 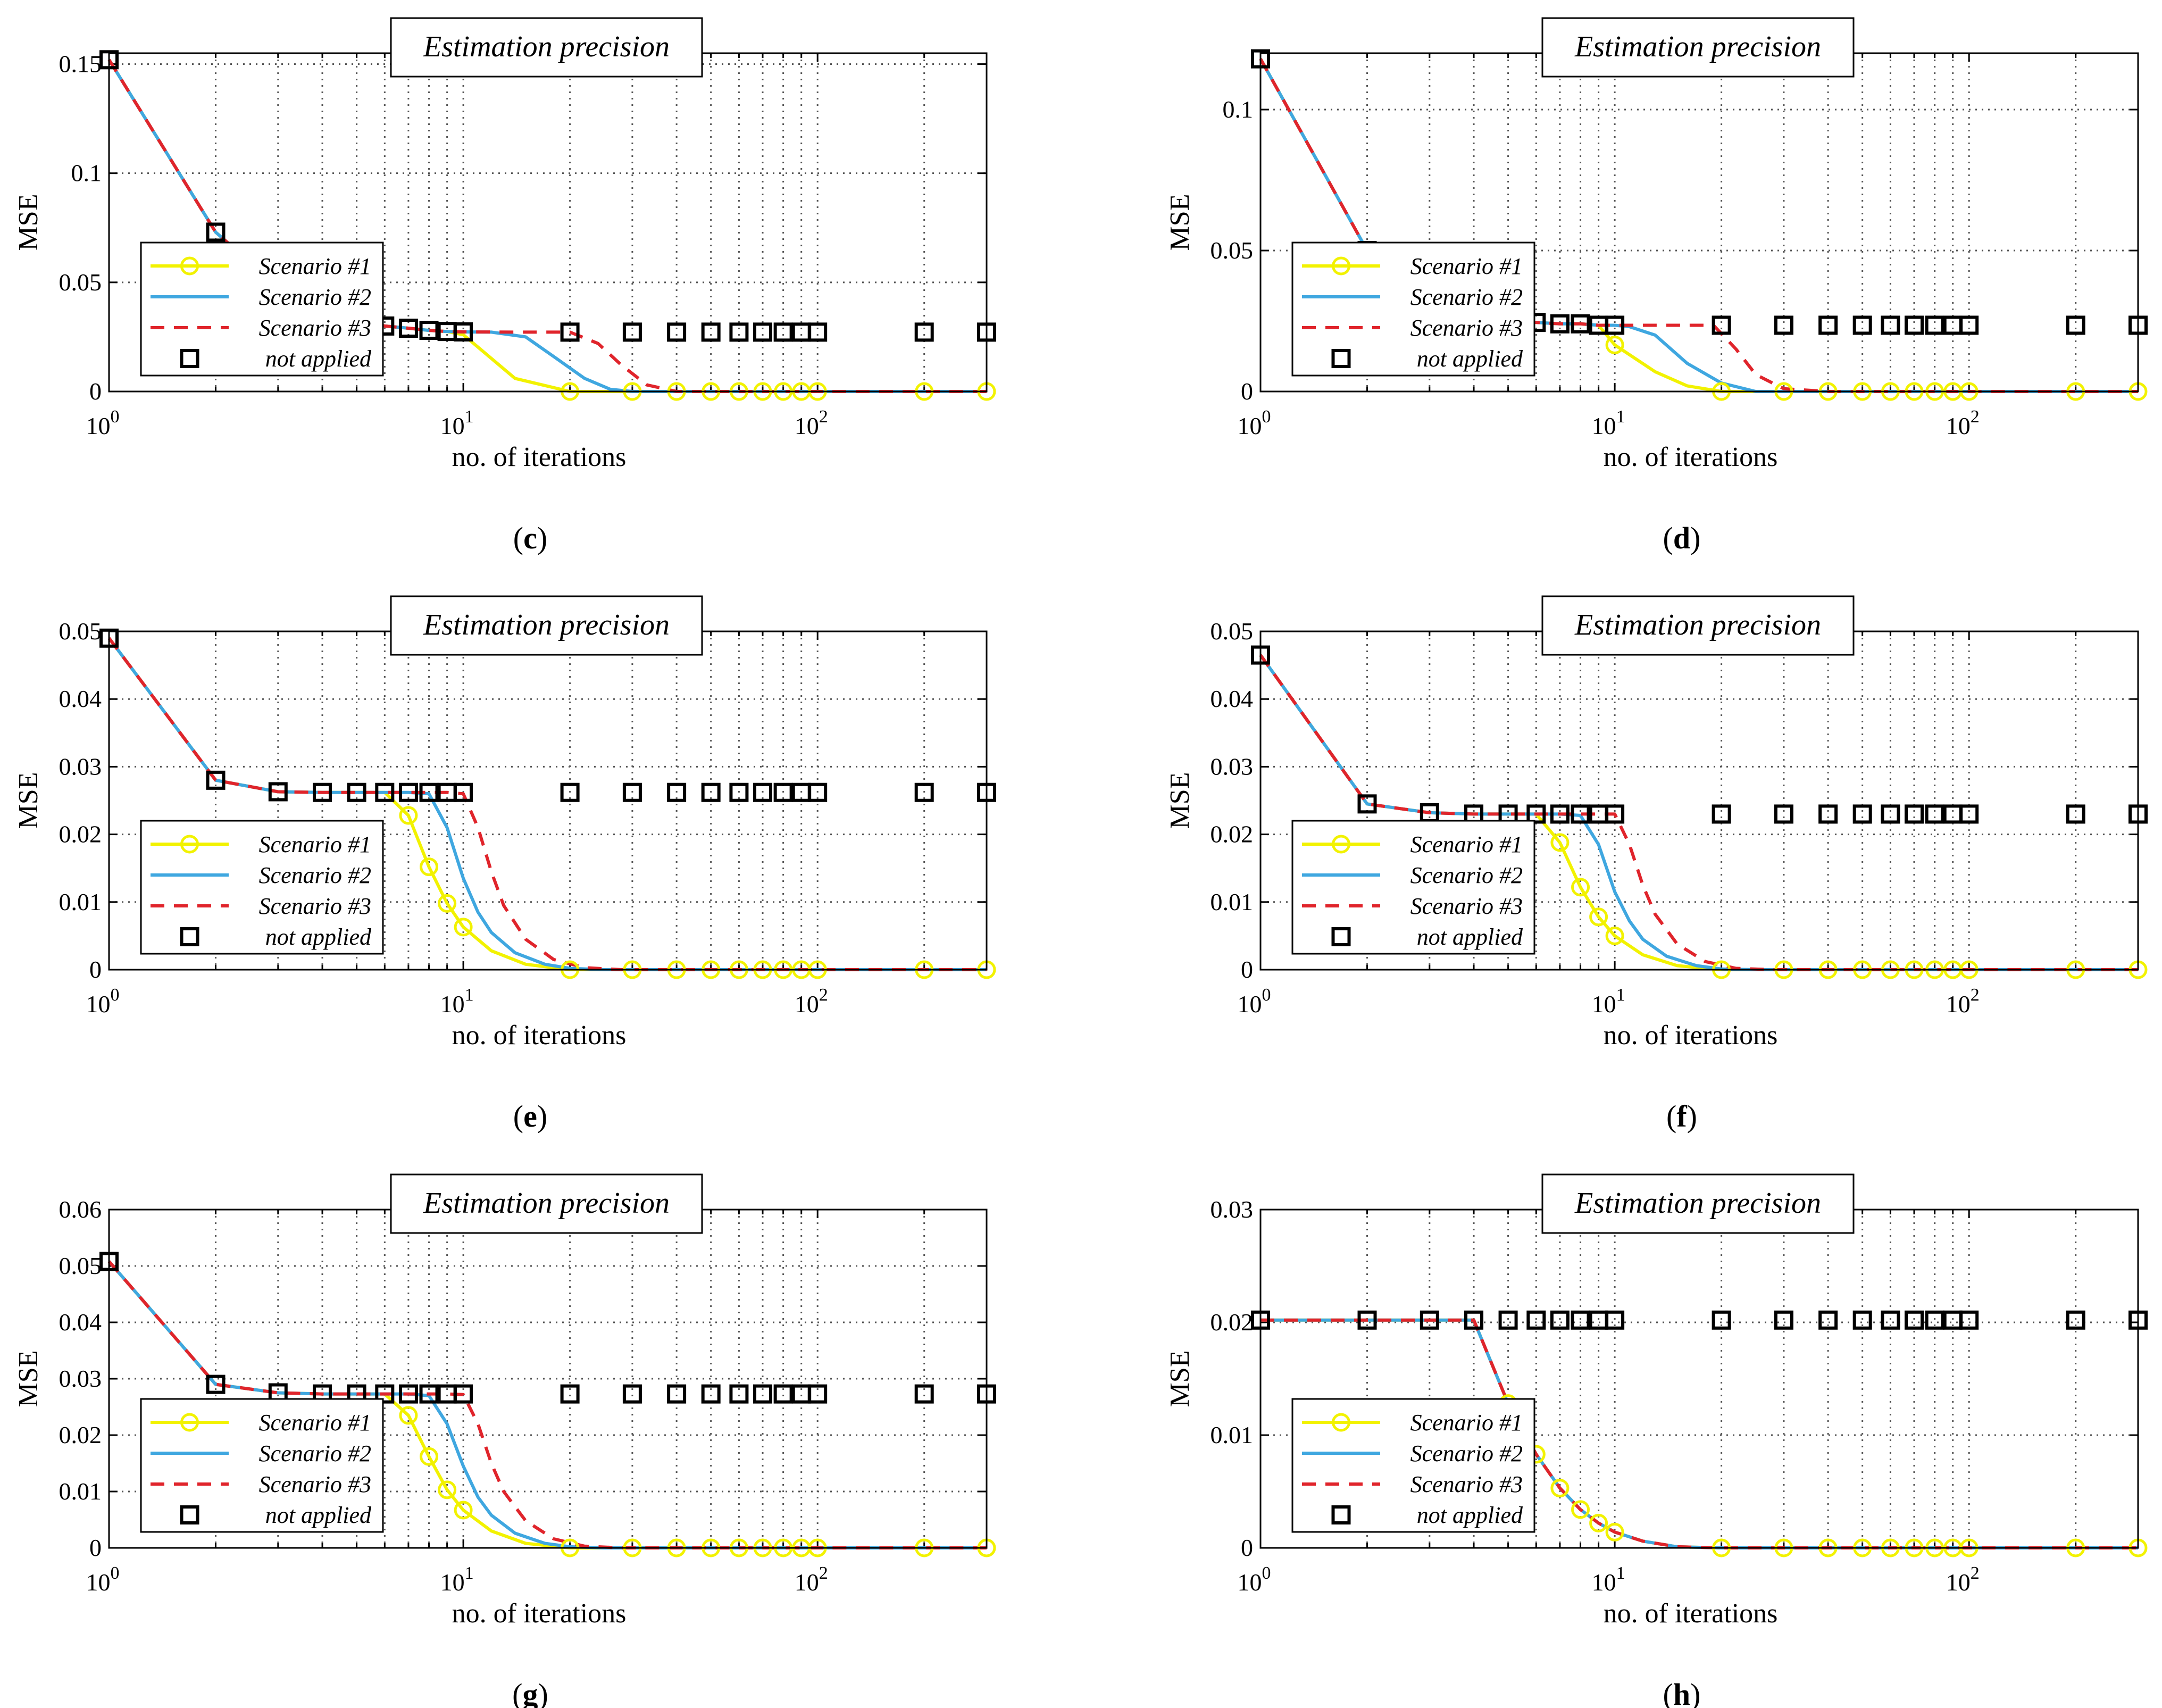 What do you see at coordinates (1697, 1203) in the screenshot?
I see `chart-title: Estimation precision` at bounding box center [1697, 1203].